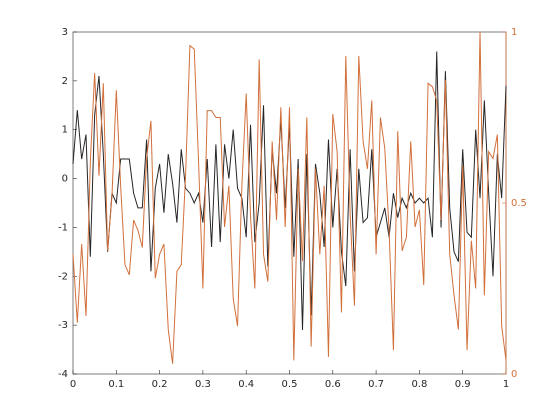  Describe the element at coordinates (65, 81) in the screenshot. I see `y-tick-label: 2` at that location.